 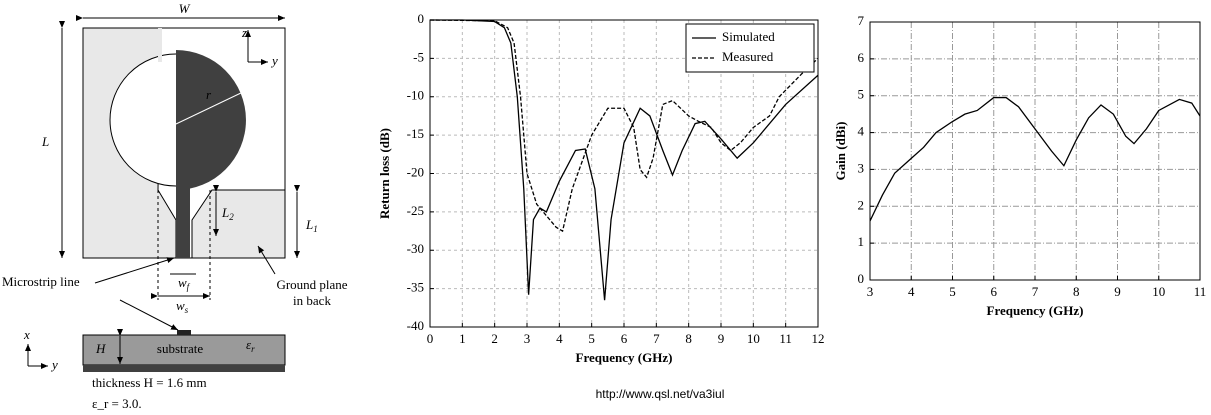 I want to click on y-tick-label: -30, so click(x=415, y=248).